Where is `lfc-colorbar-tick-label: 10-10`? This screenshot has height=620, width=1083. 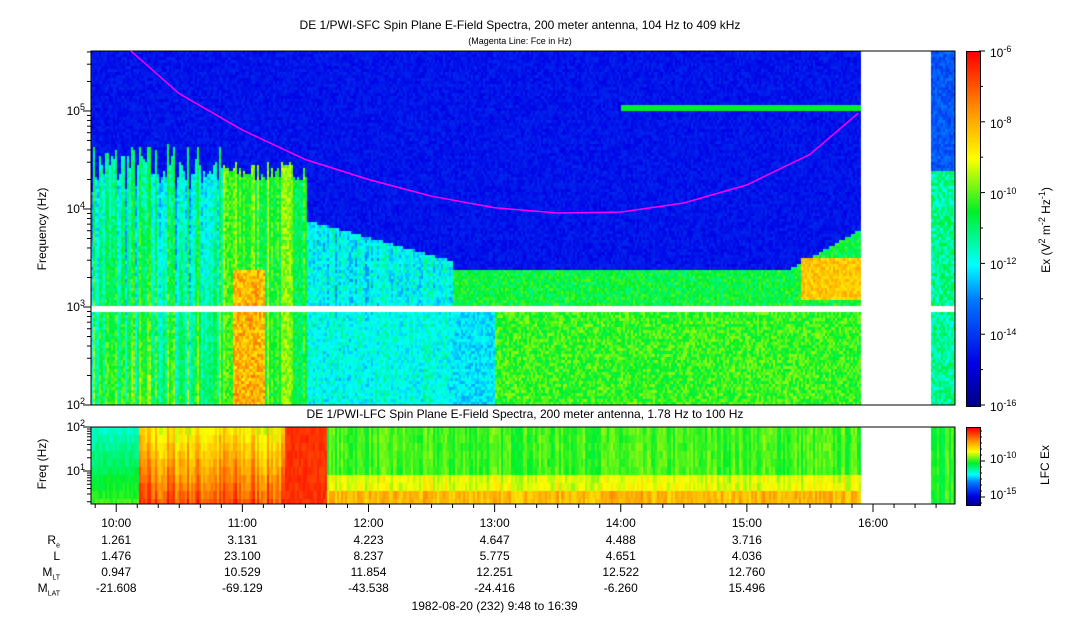 lfc-colorbar-tick-label: 10-10 is located at coordinates (1003, 458).